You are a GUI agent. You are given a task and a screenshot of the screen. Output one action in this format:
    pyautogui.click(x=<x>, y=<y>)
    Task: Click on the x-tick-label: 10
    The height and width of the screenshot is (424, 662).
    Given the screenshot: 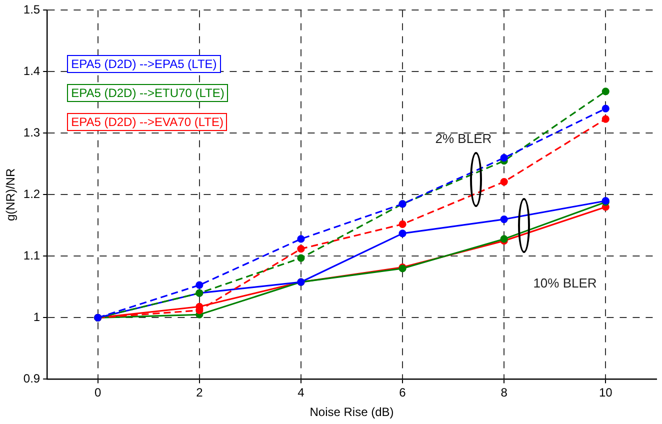 What is the action you would take?
    pyautogui.click(x=605, y=393)
    